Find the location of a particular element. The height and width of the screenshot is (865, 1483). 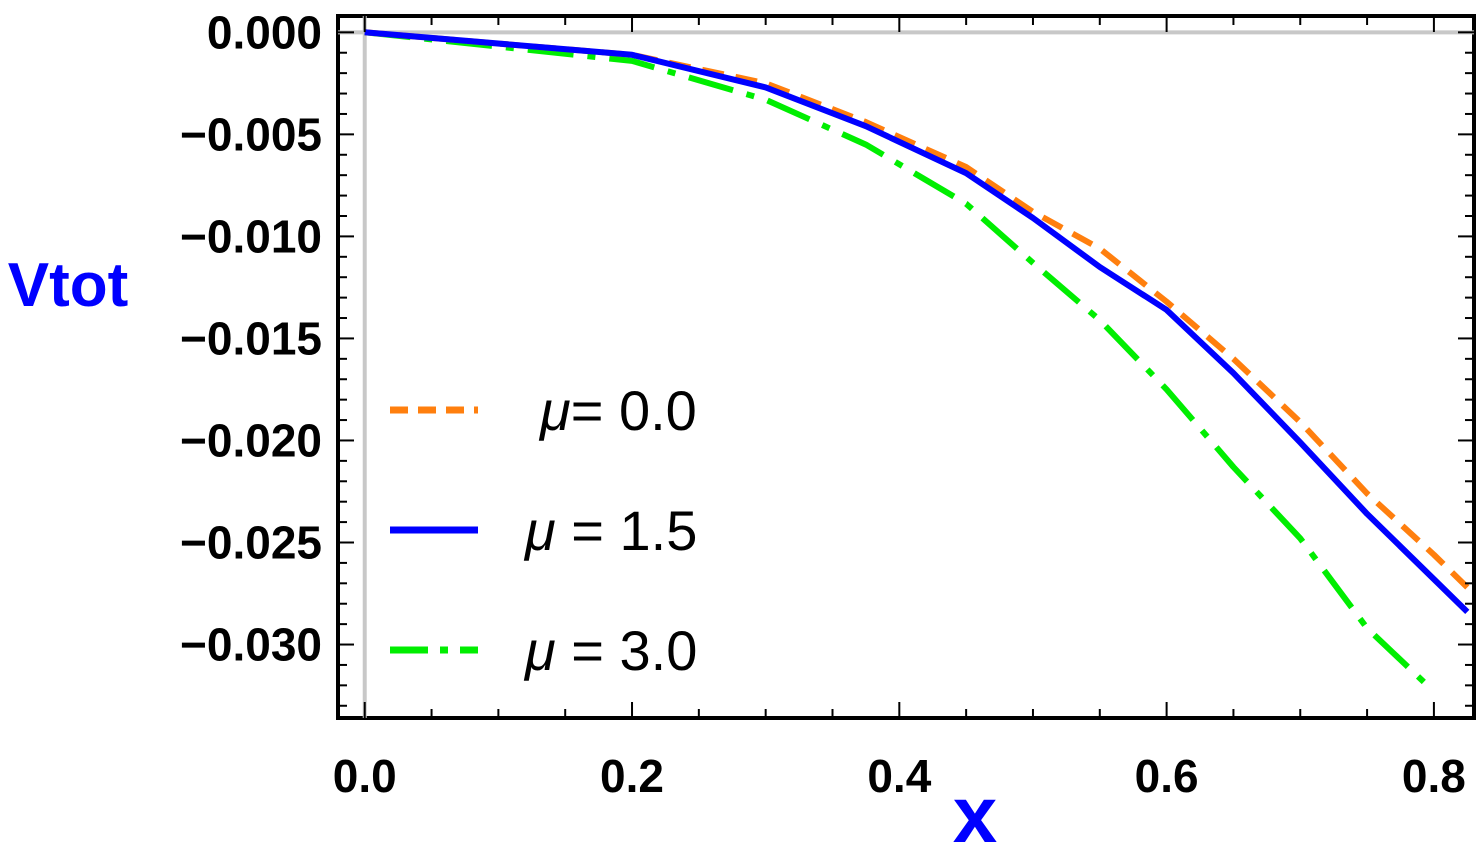

y-tick-label: −0.005 is located at coordinates (251, 134).